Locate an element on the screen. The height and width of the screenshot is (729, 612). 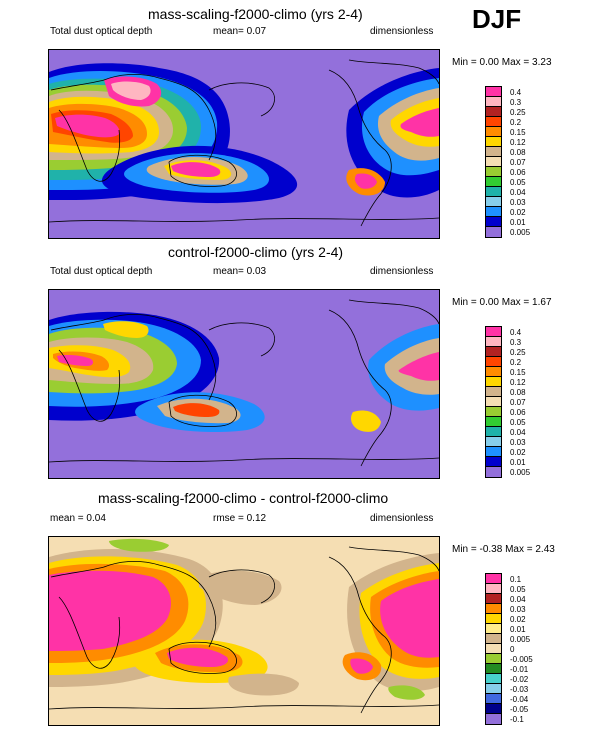
coastlines is located at coordinates (244, 143).